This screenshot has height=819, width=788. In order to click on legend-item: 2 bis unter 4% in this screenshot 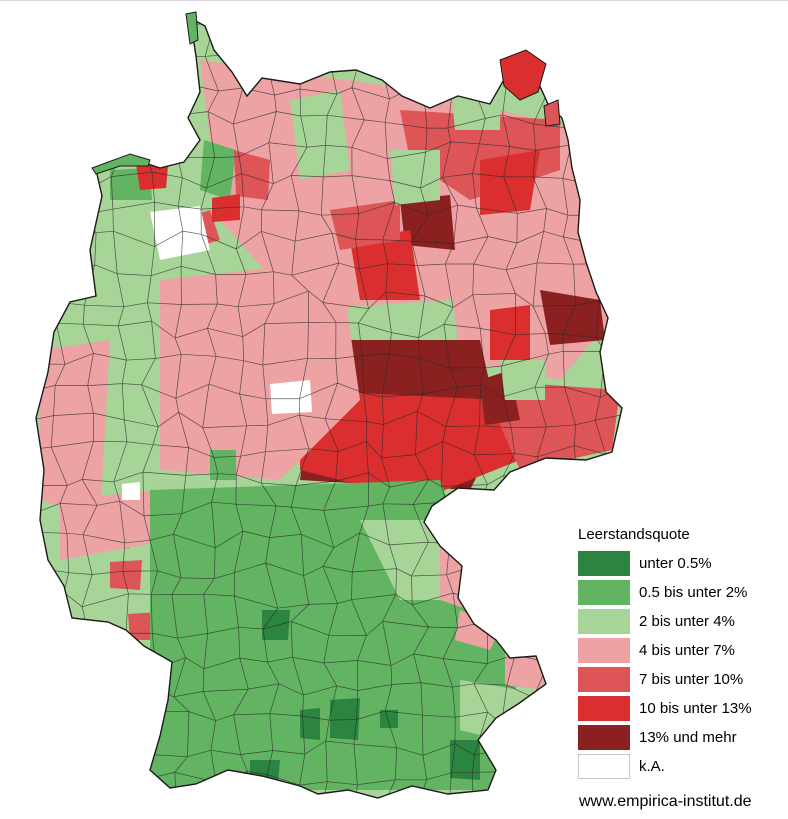, I will do `click(680, 621)`.